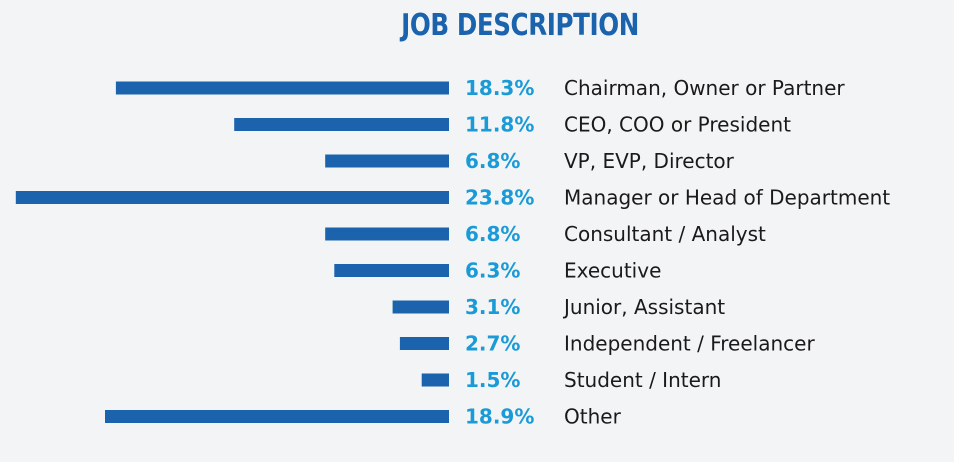 The image size is (954, 462). I want to click on category-label: Chairman, Owner or Partner, so click(704, 88).